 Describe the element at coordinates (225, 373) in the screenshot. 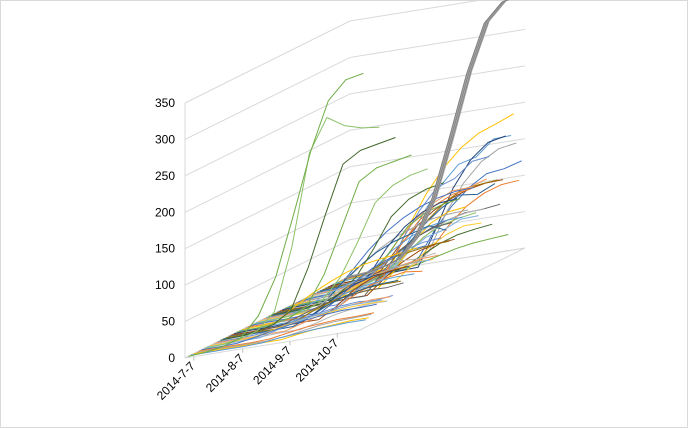

I see `x-tick-label: 2014-8-7` at that location.